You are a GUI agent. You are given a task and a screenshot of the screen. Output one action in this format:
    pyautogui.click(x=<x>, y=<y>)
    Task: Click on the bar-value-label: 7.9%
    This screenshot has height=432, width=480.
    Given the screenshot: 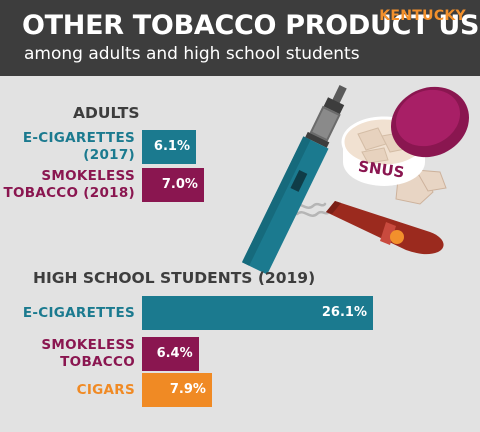 What is the action you would take?
    pyautogui.click(x=187, y=389)
    